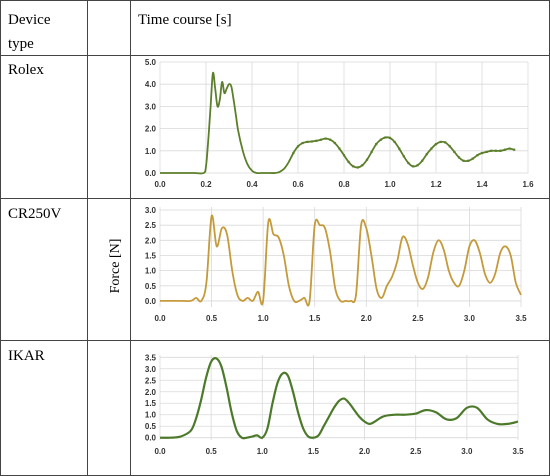 Image resolution: width=550 pixels, height=476 pixels. Describe the element at coordinates (298, 184) in the screenshot. I see `x-tick-label: 0.6` at that location.